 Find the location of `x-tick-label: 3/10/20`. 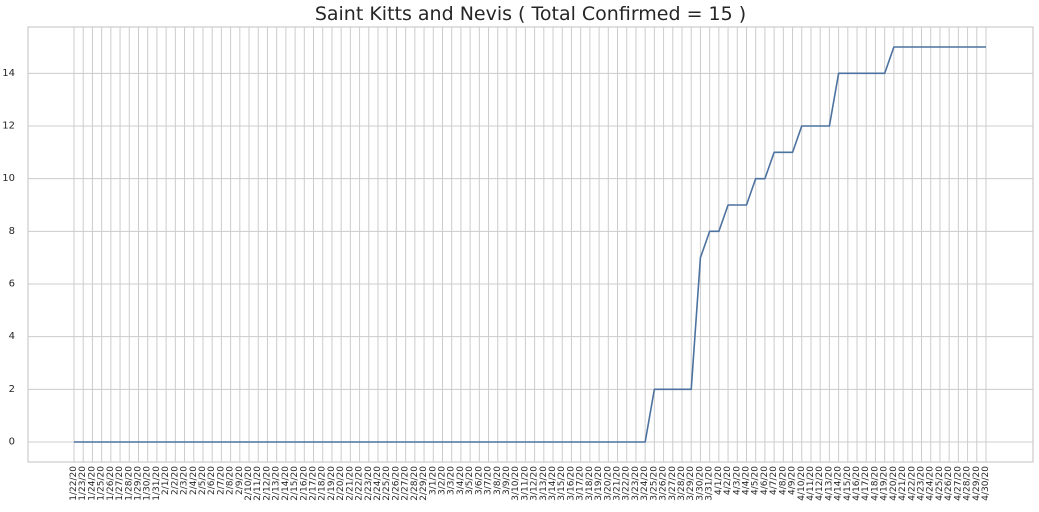

x-tick-label: 3/10/20 is located at coordinates (516, 483).